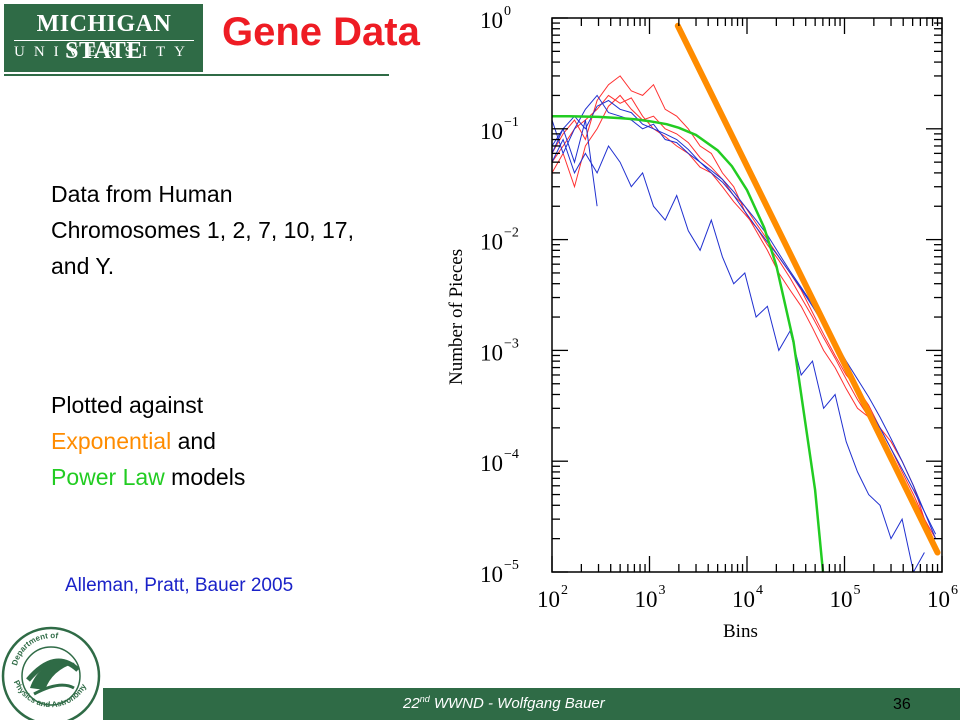  What do you see at coordinates (111, 441) in the screenshot?
I see `model-exponential-label: Exponential` at bounding box center [111, 441].